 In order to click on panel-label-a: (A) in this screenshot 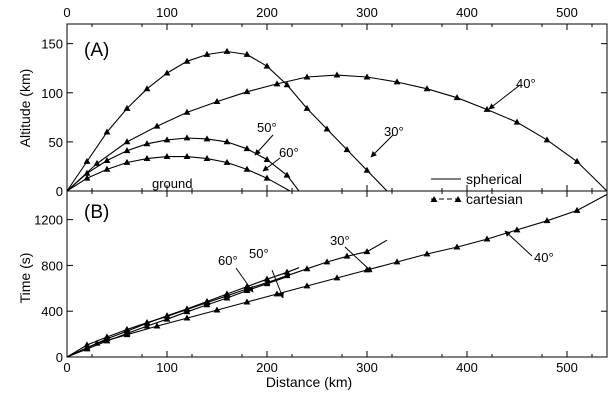, I will do `click(96, 50)`.